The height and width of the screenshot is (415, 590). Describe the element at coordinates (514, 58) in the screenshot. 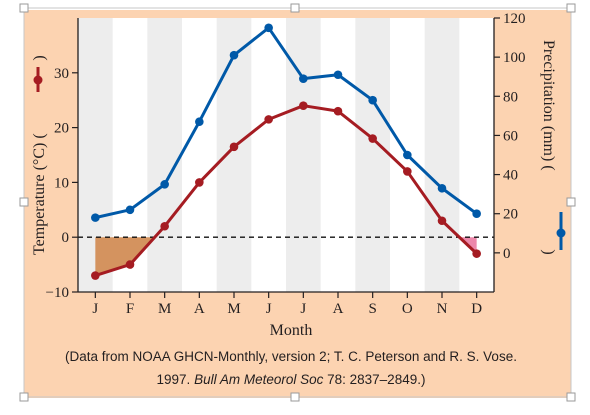

I see `right-tick-label: 100` at that location.